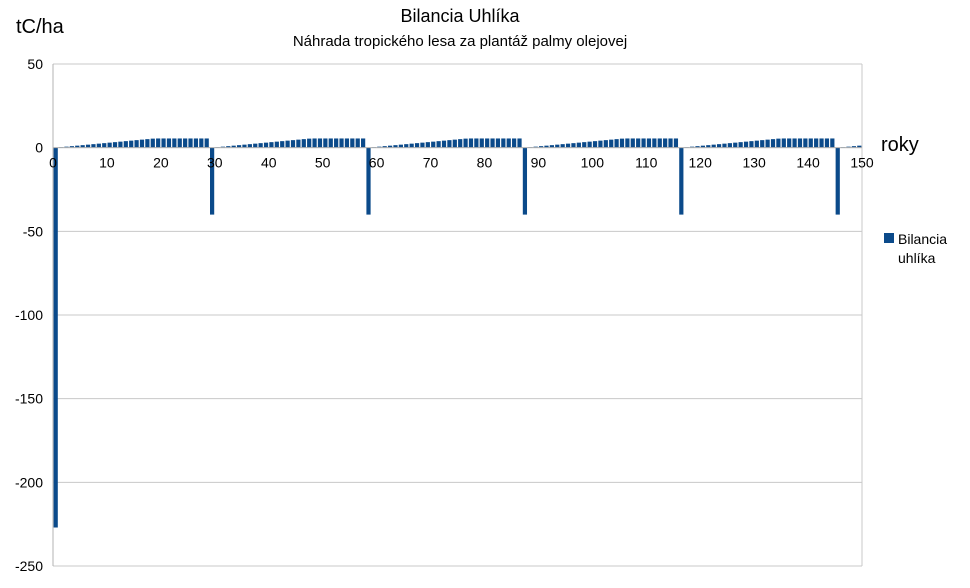  Describe the element at coordinates (377, 163) in the screenshot. I see `x-tick-label: 60` at that location.